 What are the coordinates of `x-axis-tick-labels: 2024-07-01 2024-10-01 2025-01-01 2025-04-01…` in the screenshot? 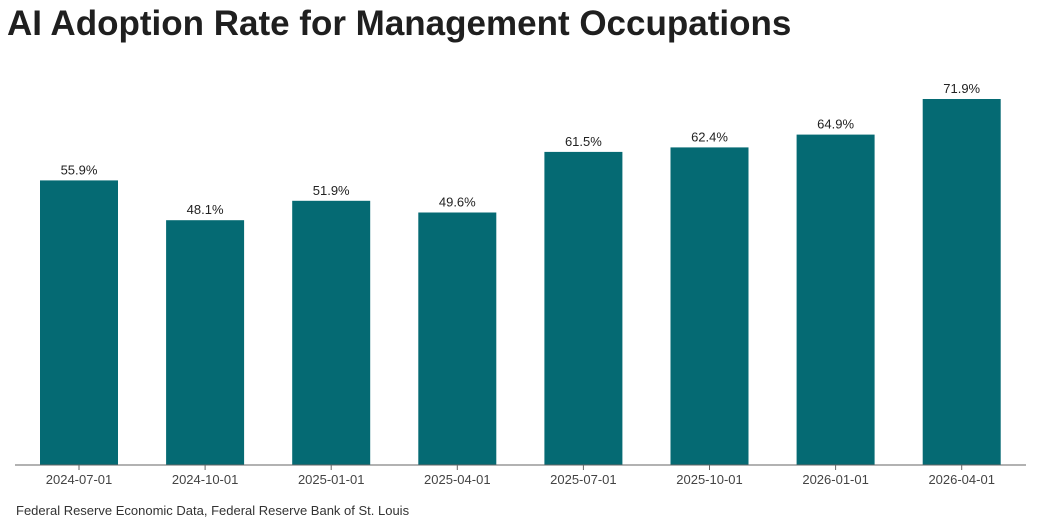 It's located at (520, 479).